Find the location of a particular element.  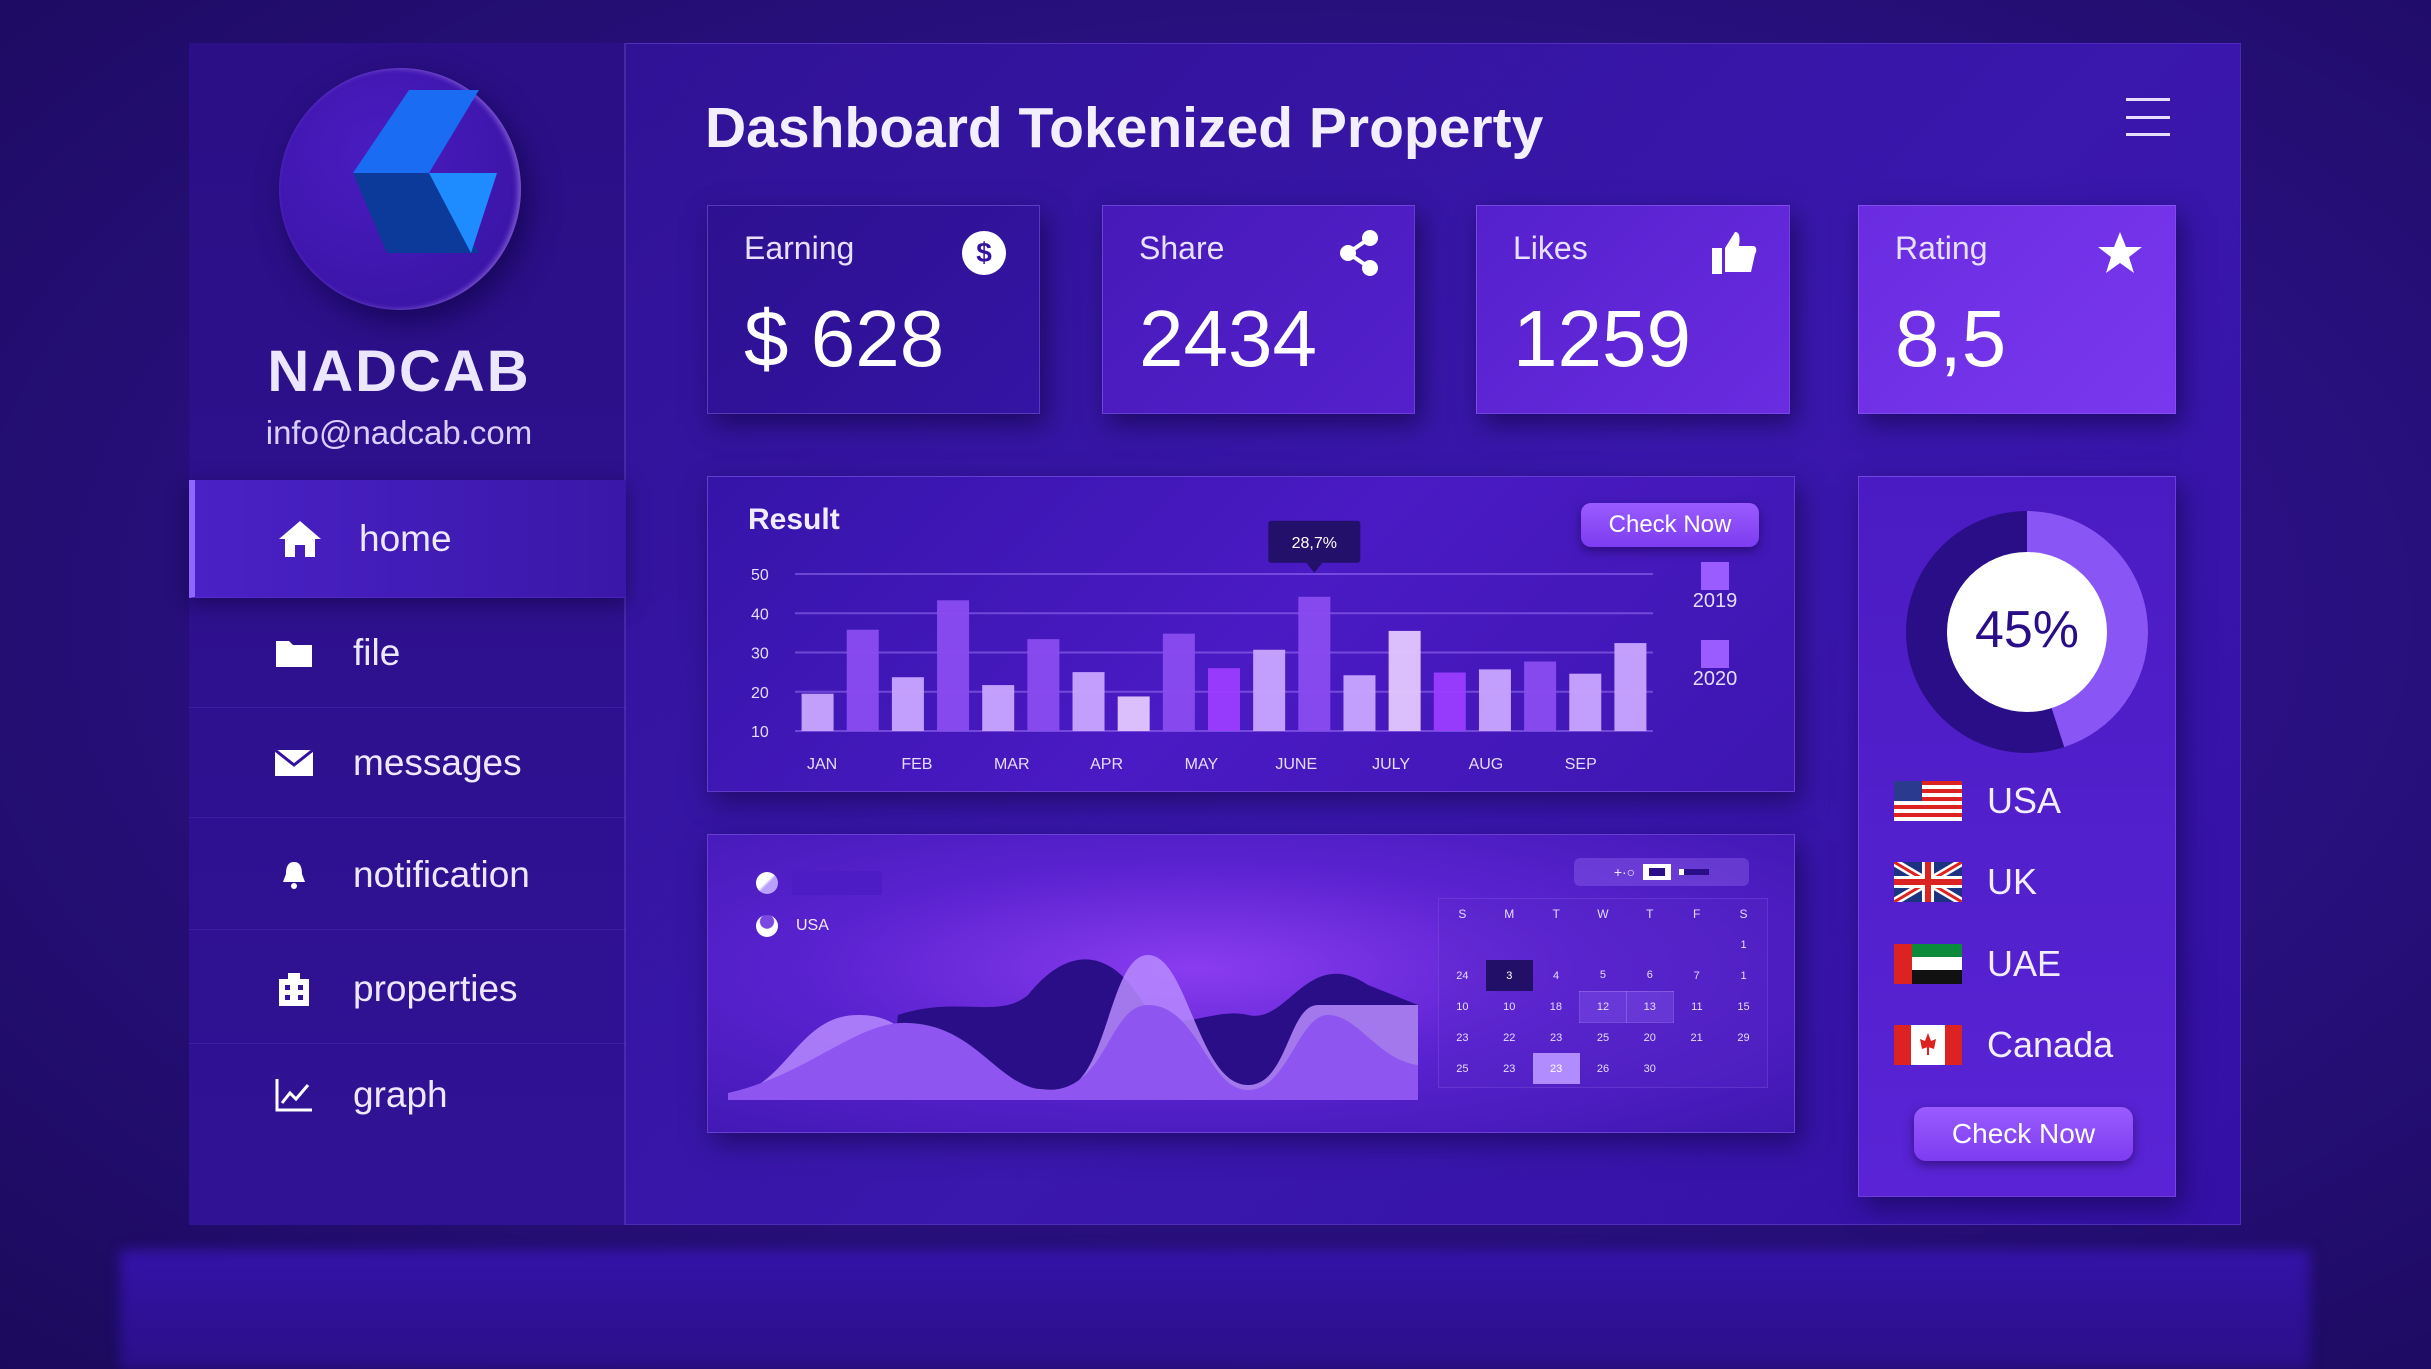

add-icon: +·○ is located at coordinates (1624, 872).